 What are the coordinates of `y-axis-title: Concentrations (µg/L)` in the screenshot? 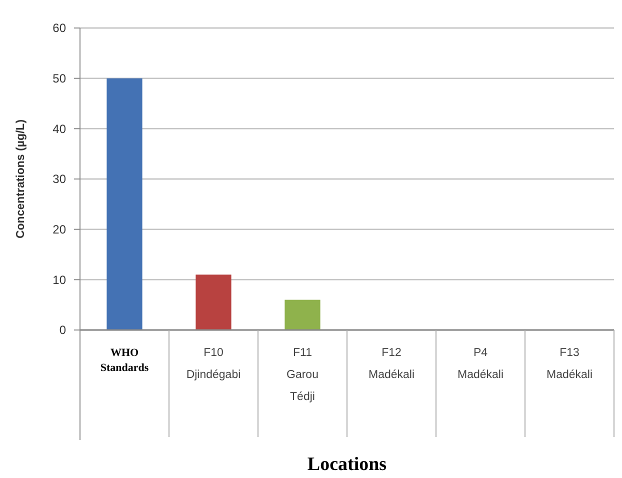 It's located at (21, 179).